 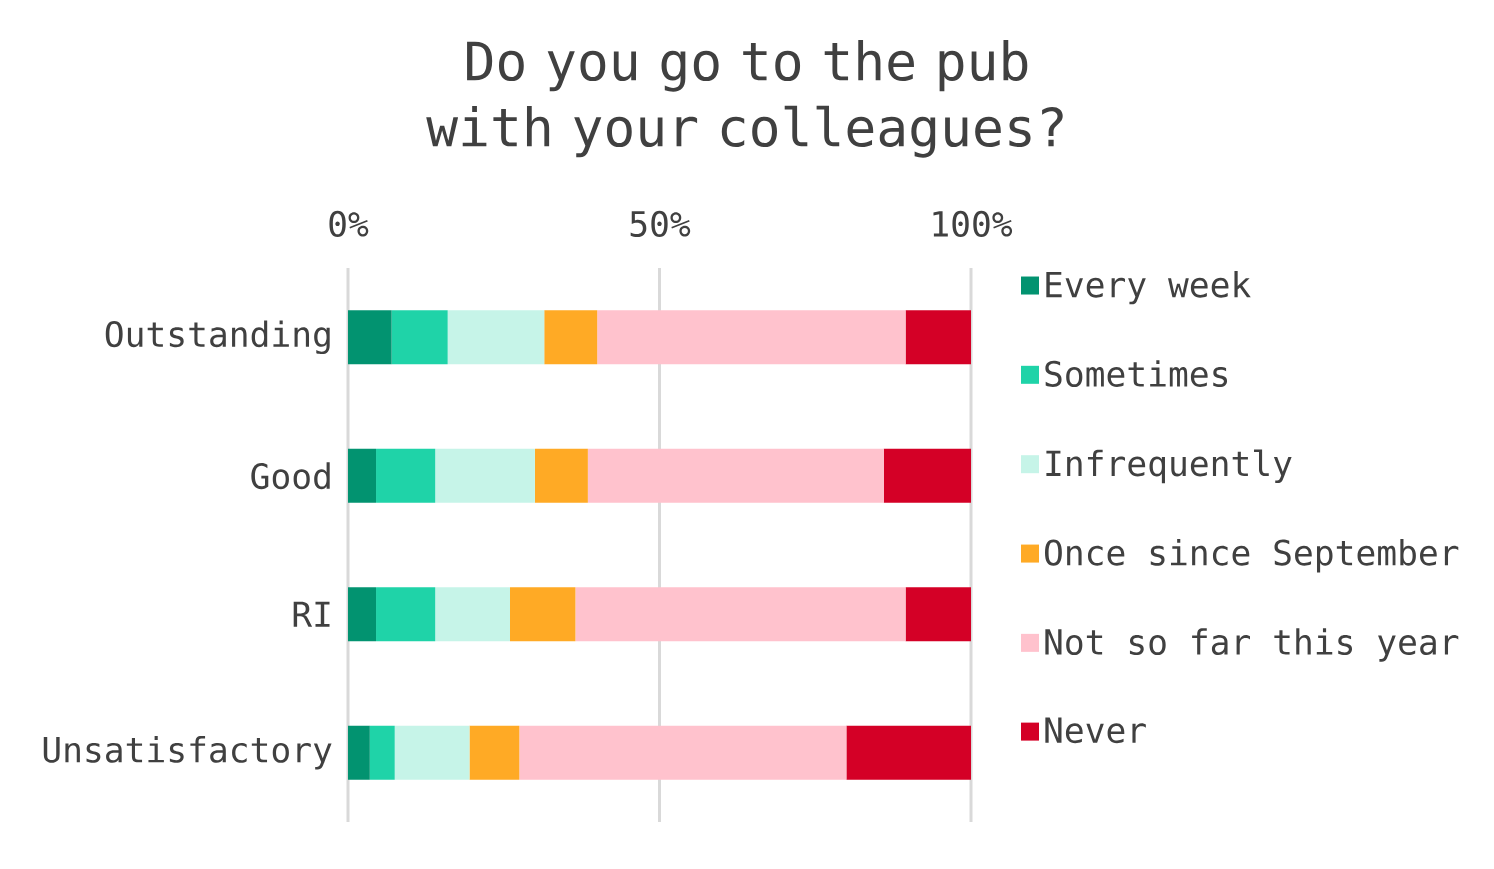 I want to click on legend-label: Infrequently, so click(x=1169, y=466).